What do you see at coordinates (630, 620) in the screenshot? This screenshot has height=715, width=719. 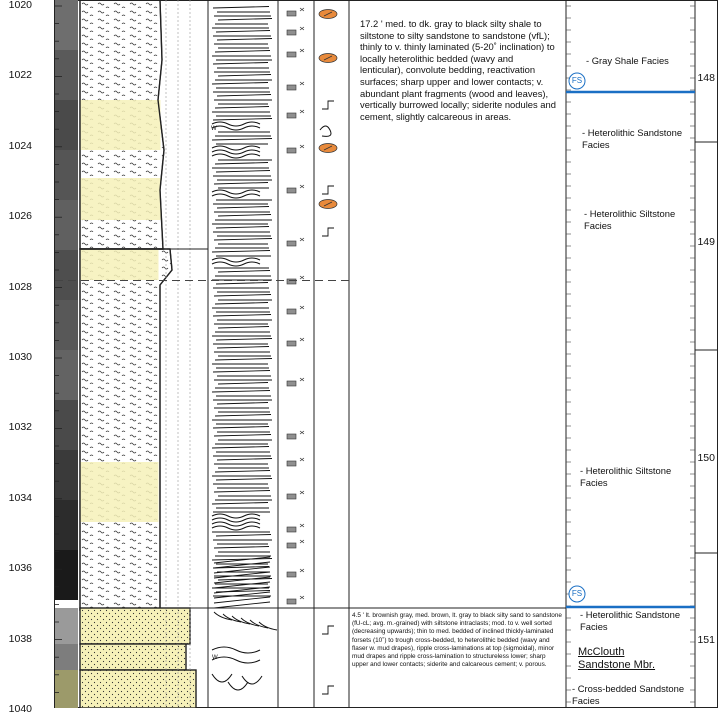 I see `facies-label-heterolithic-sandstone-2: - Heterolithic Sandstone Facies` at bounding box center [630, 620].